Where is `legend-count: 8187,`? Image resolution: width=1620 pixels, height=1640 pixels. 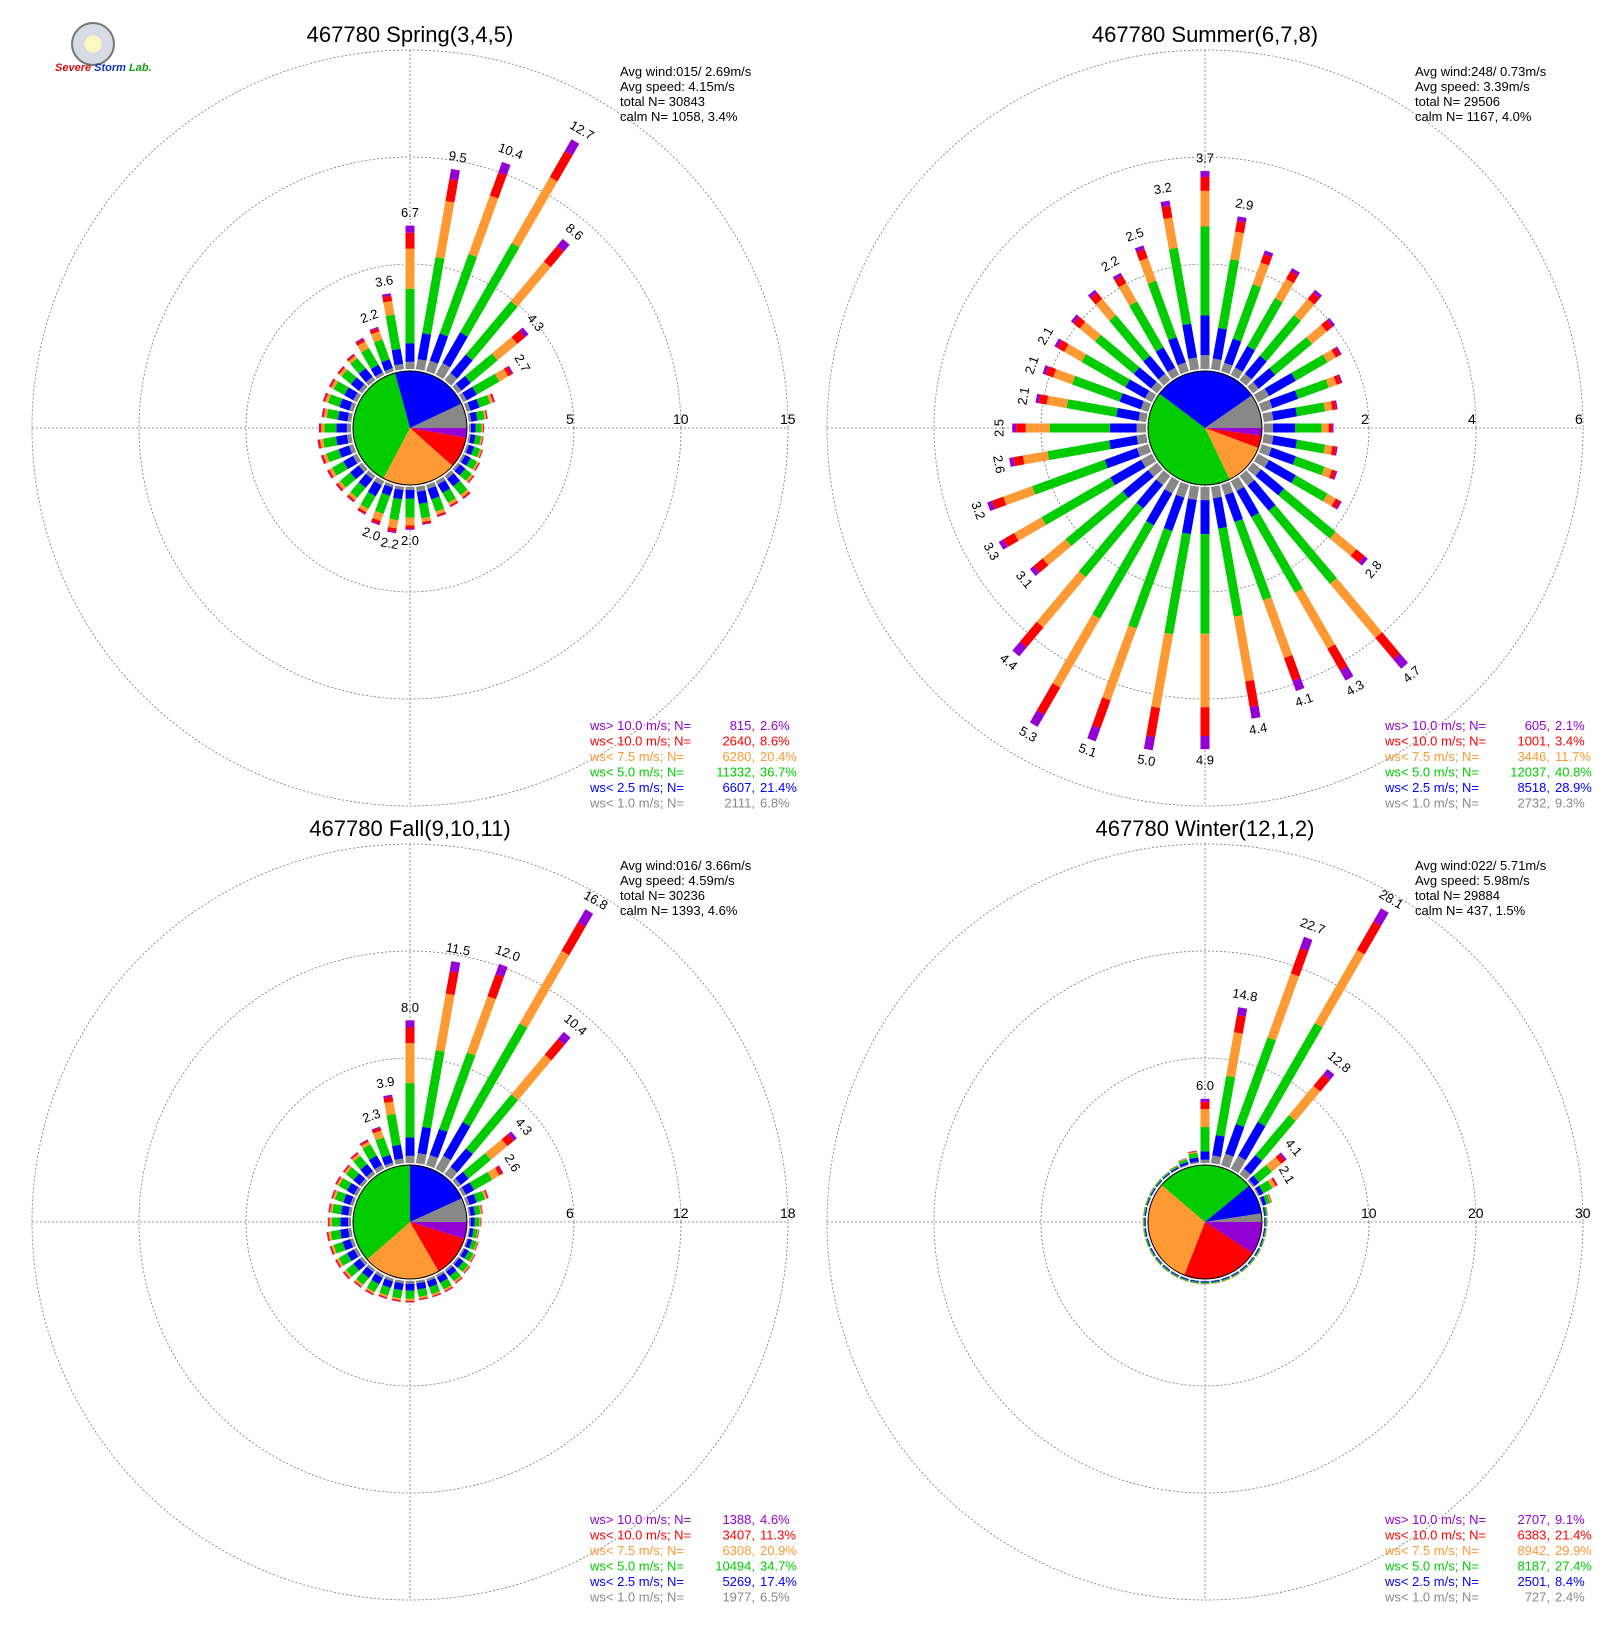
legend-count: 8187, is located at coordinates (1533, 1566).